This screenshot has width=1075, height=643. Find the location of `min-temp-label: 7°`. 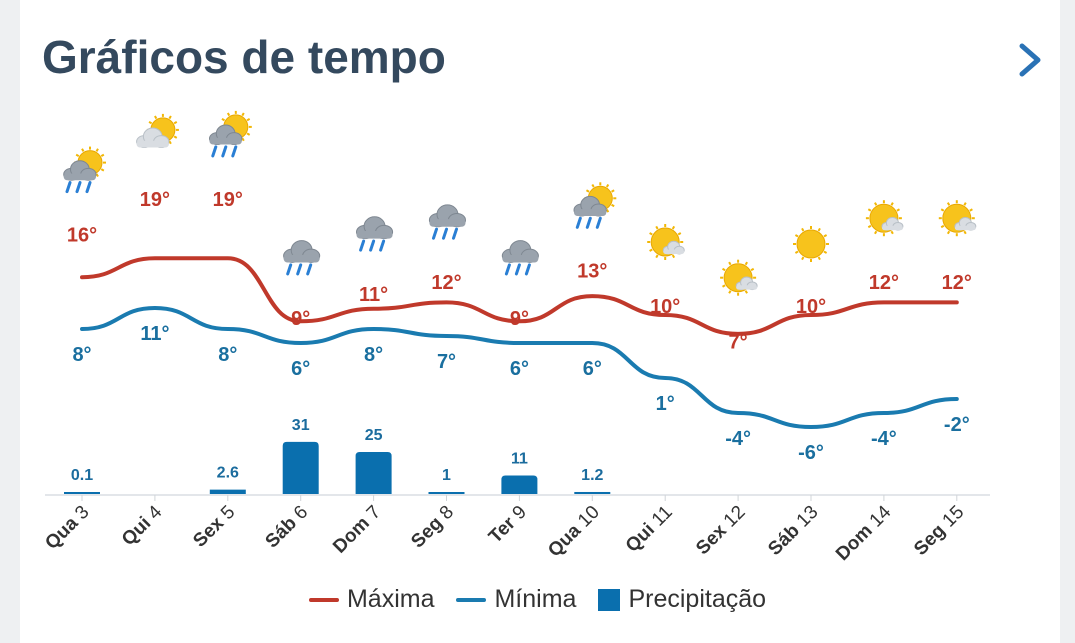

min-temp-label: 7° is located at coordinates (446, 362).